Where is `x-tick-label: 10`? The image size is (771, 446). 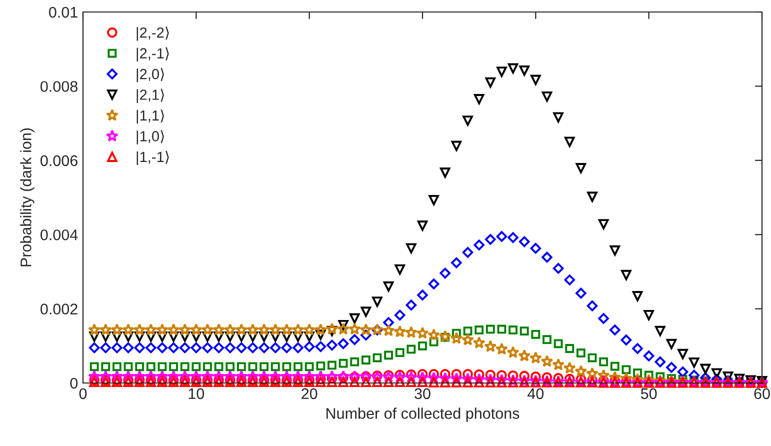
x-tick-label: 10 is located at coordinates (196, 394).